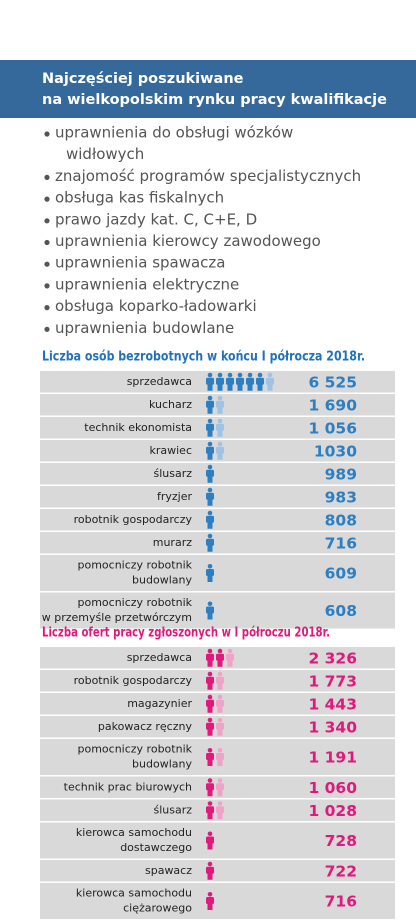 This screenshot has width=416, height=923. I want to click on qualification: prawo jazdy kat. C, C+E, D, so click(156, 219).